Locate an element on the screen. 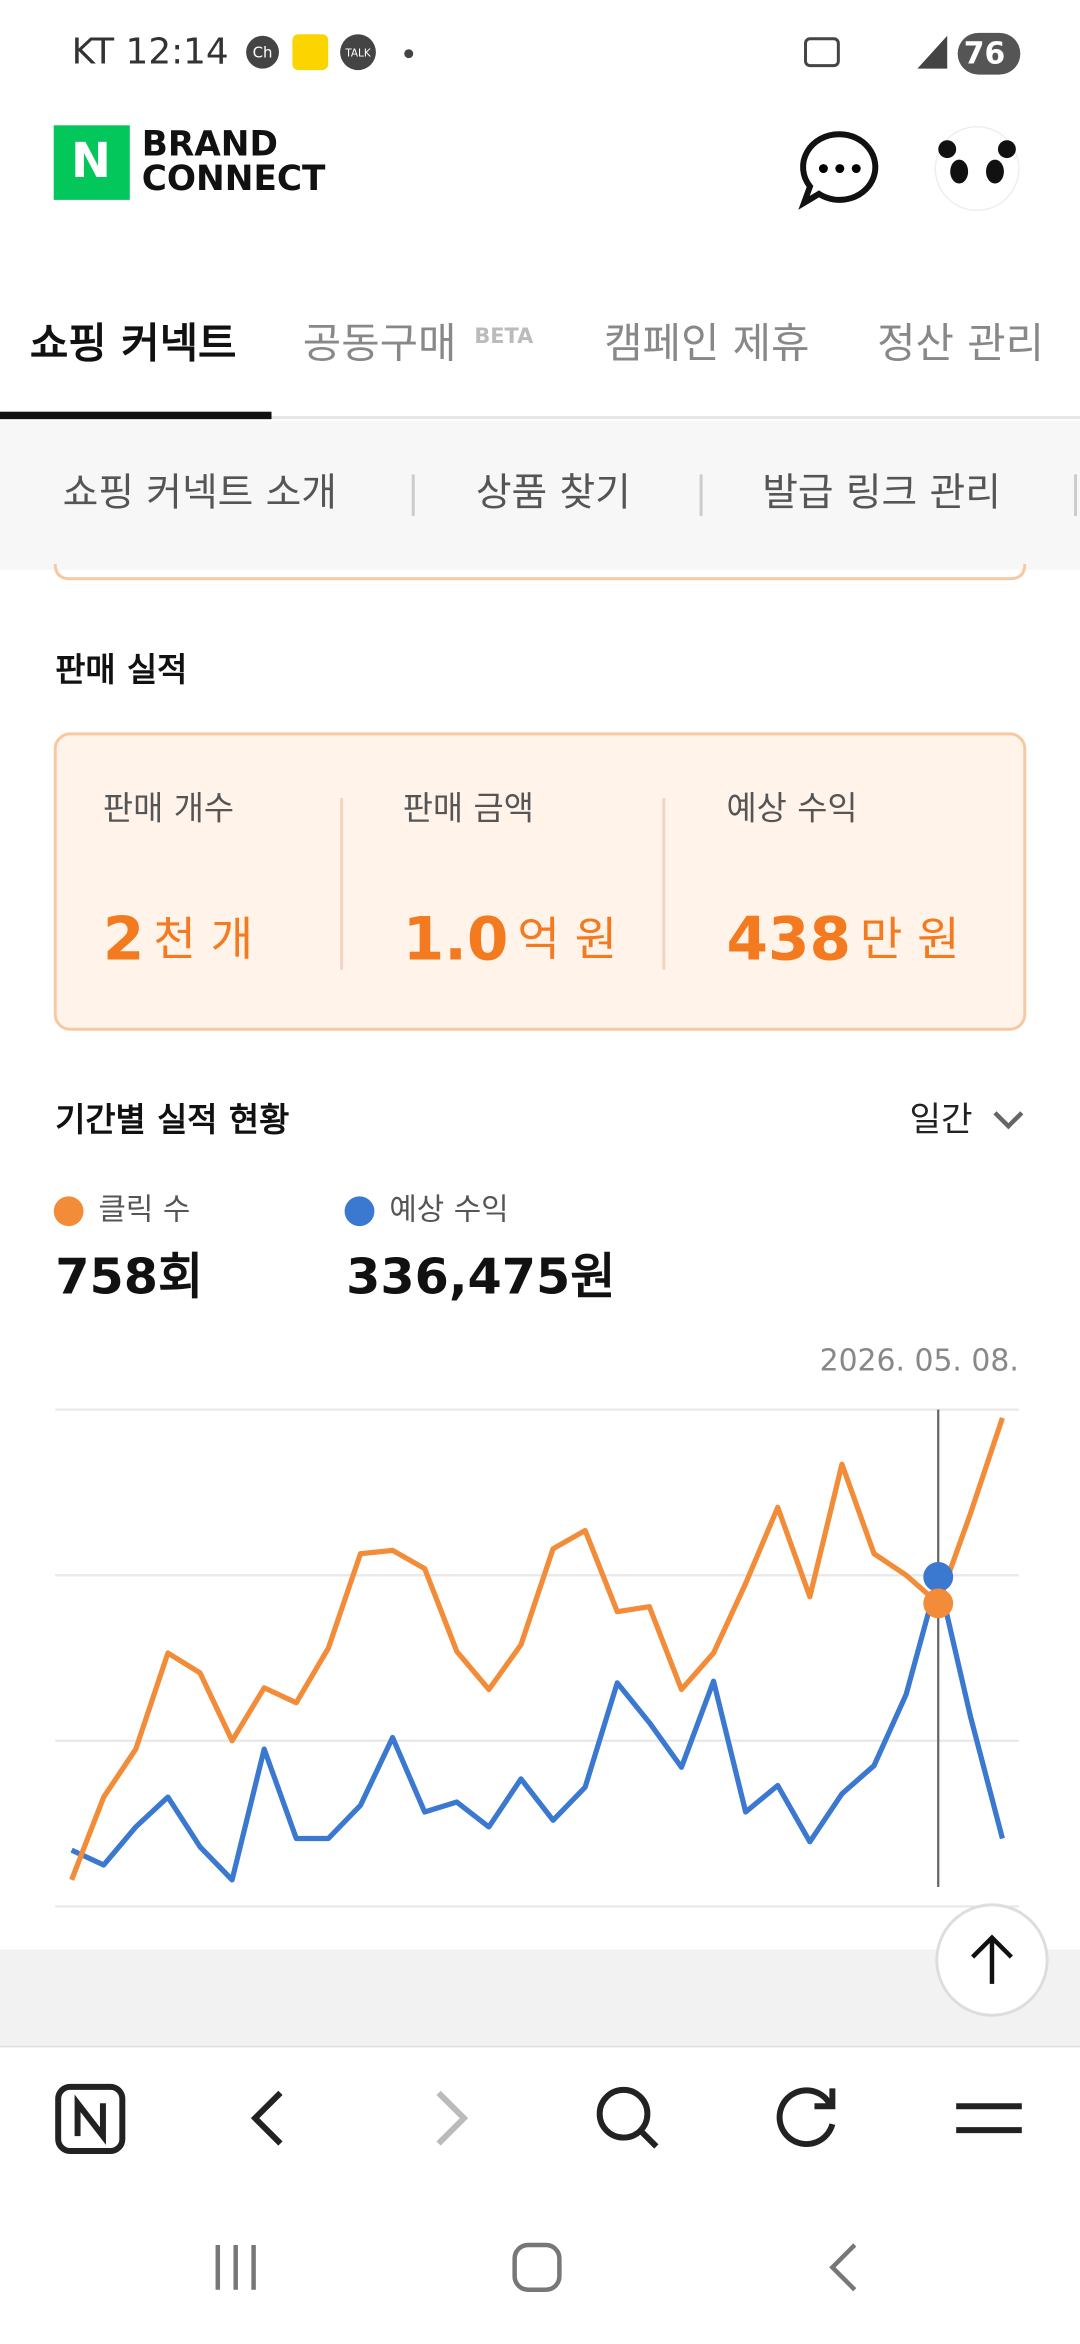 The height and width of the screenshot is (2344, 1080). status-time: KT 12:14 is located at coordinates (150, 52).